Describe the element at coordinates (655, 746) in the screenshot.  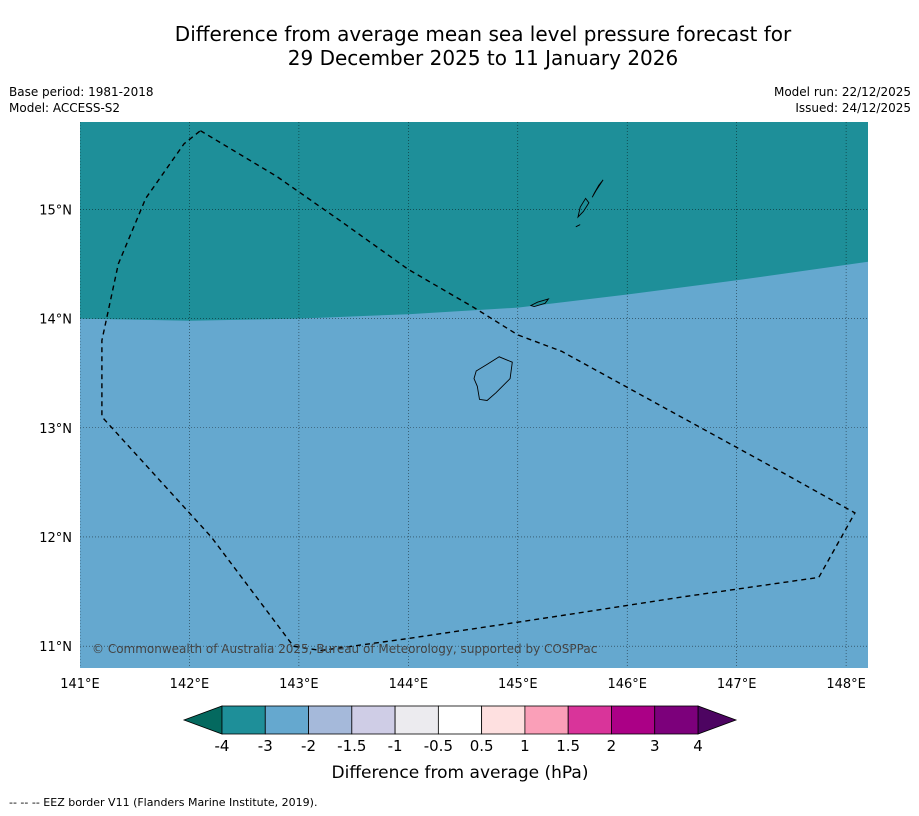
I see `colorbar-label: 3` at that location.